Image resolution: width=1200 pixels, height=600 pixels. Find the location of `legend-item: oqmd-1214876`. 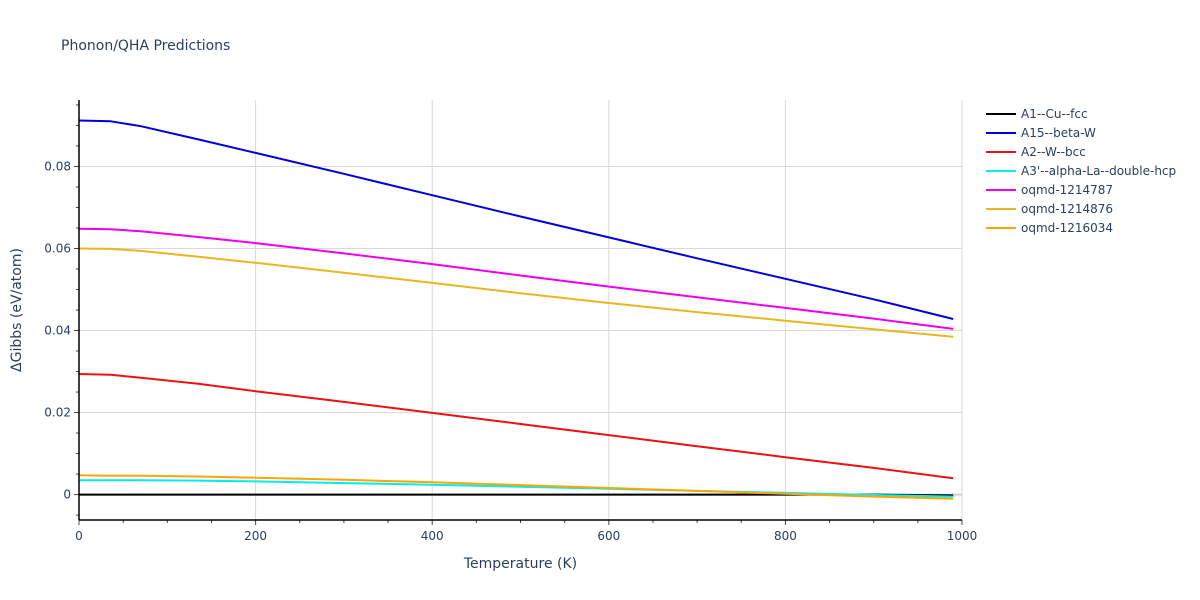

legend-item: oqmd-1214876 is located at coordinates (1049, 209).